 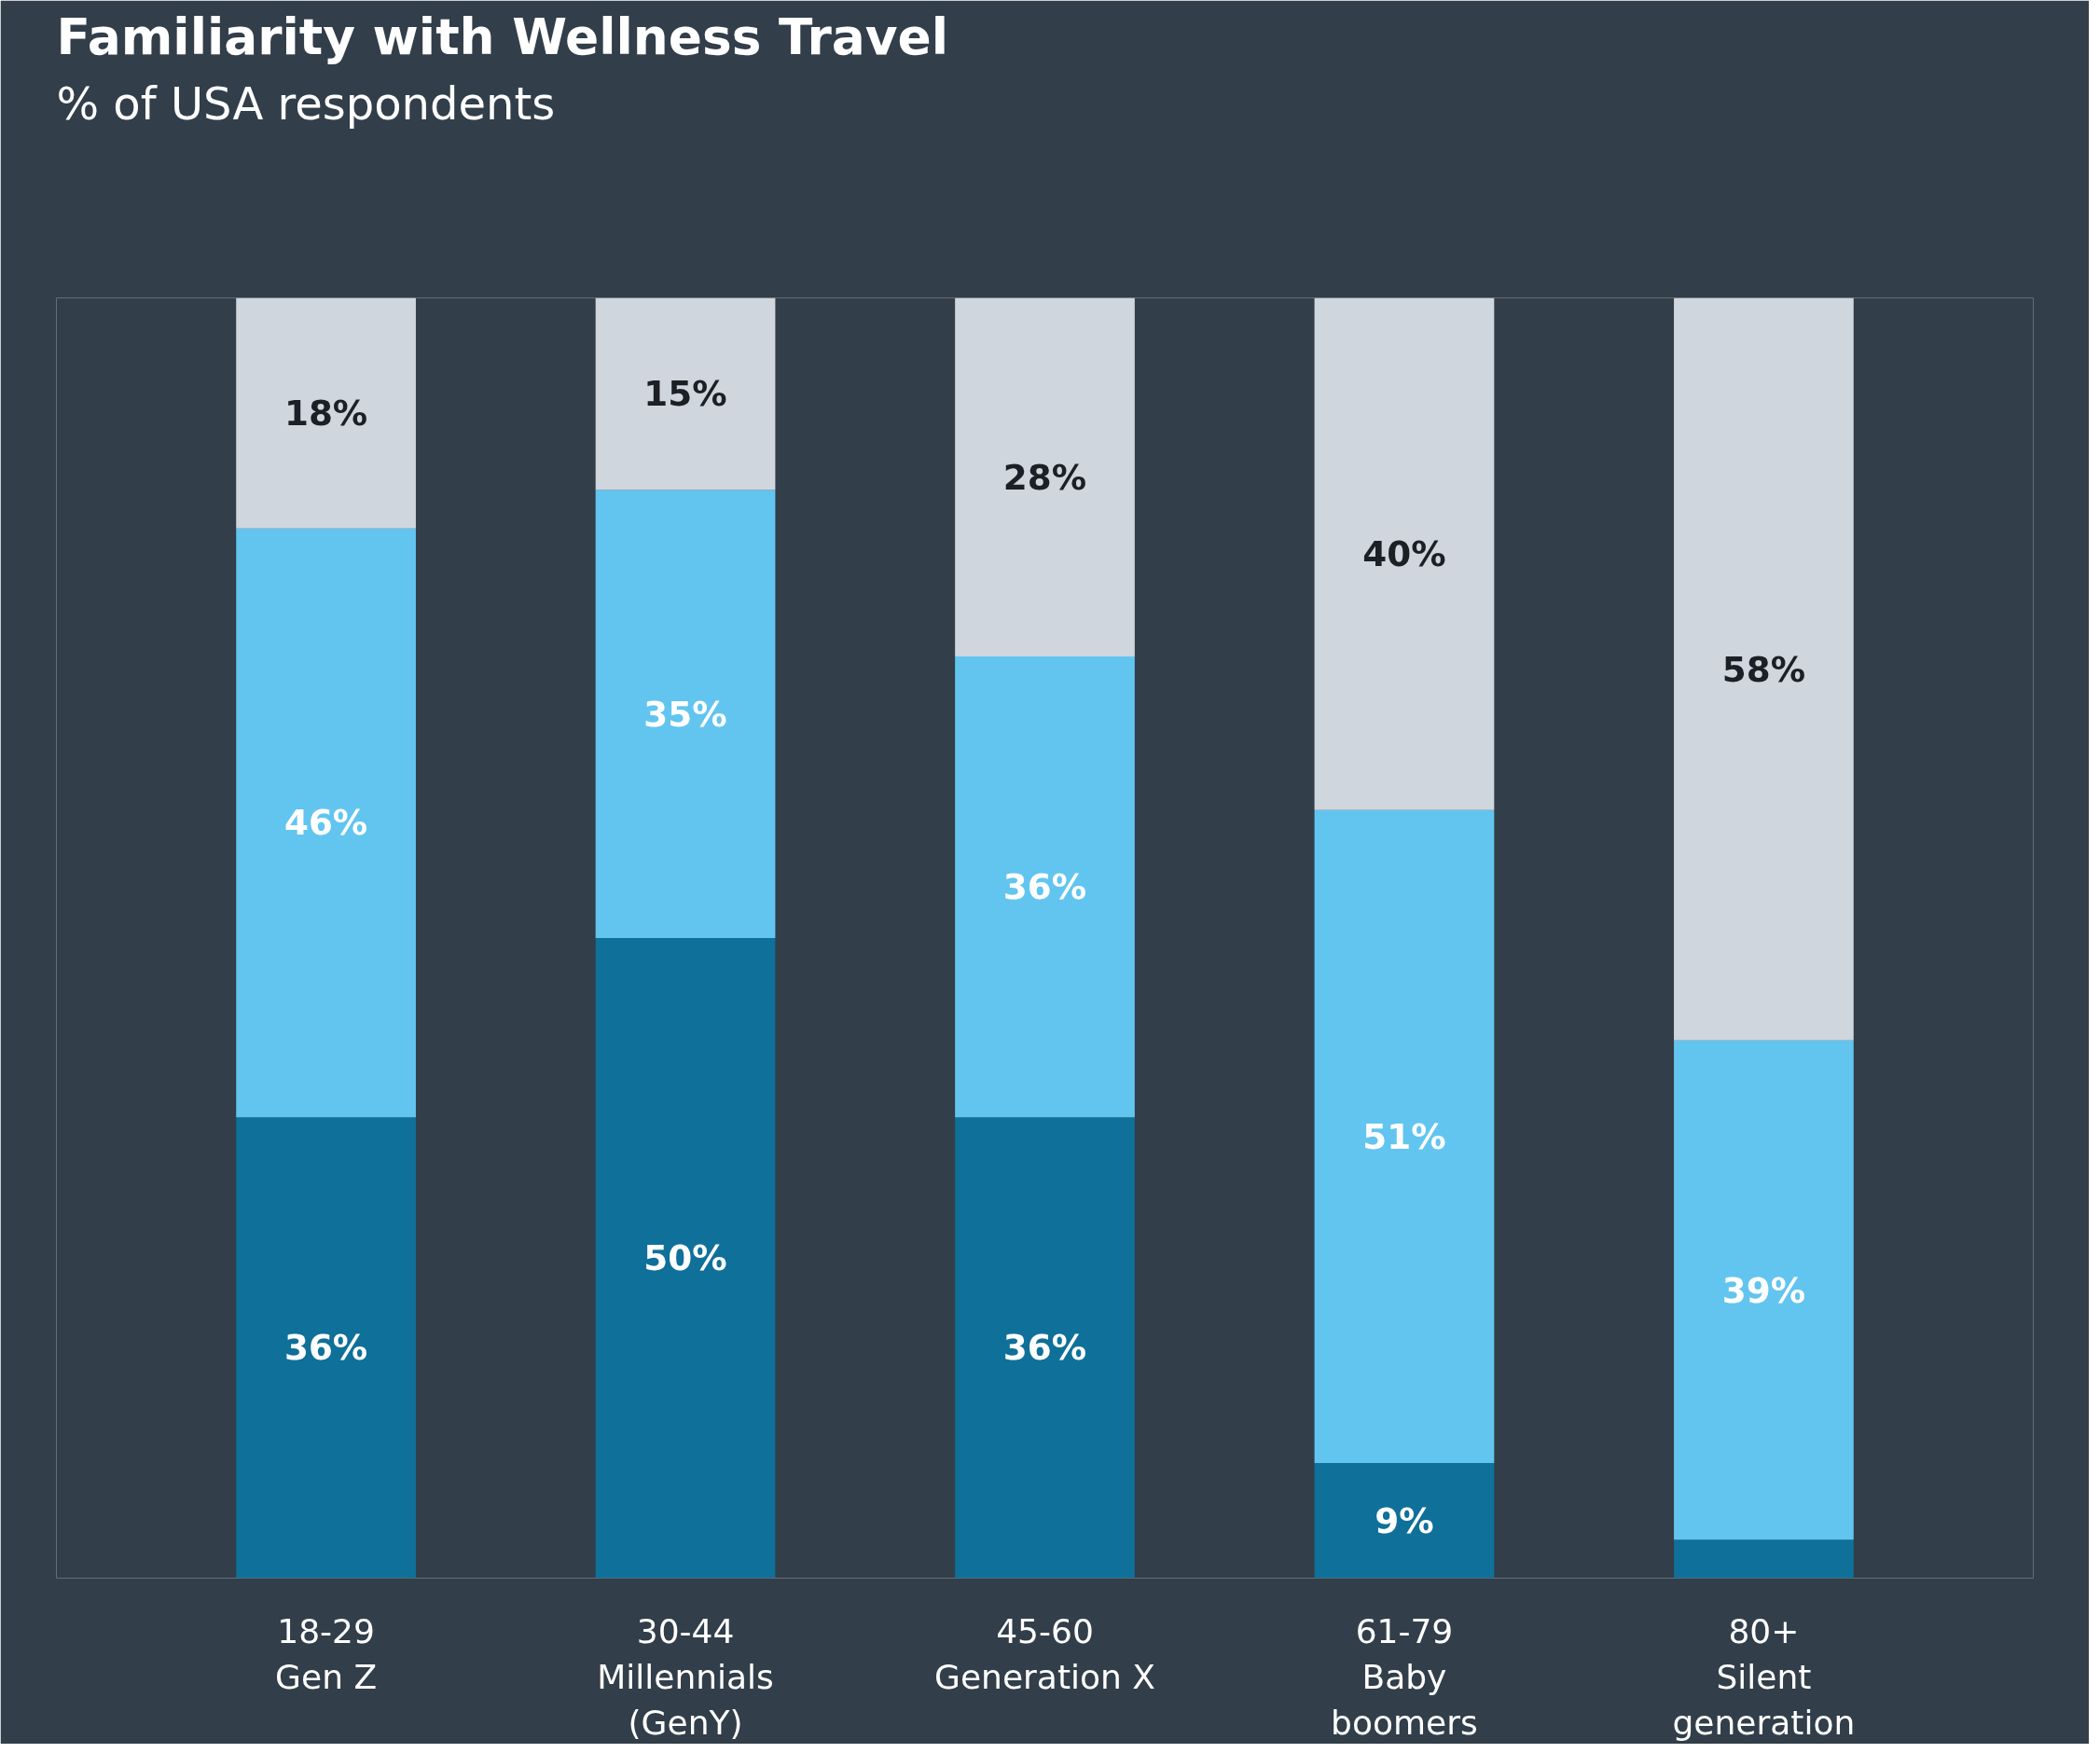 I want to click on data-label: 35%, so click(x=685, y=714).